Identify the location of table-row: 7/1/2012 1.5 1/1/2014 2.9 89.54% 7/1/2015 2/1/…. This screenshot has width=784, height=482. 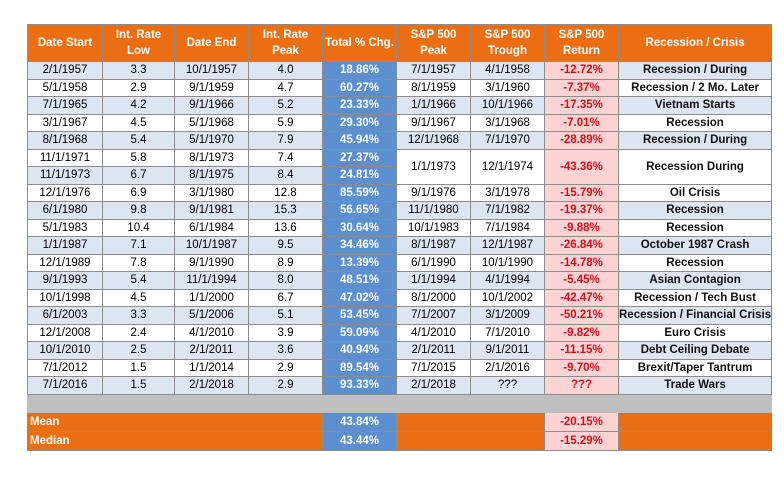
(400, 367).